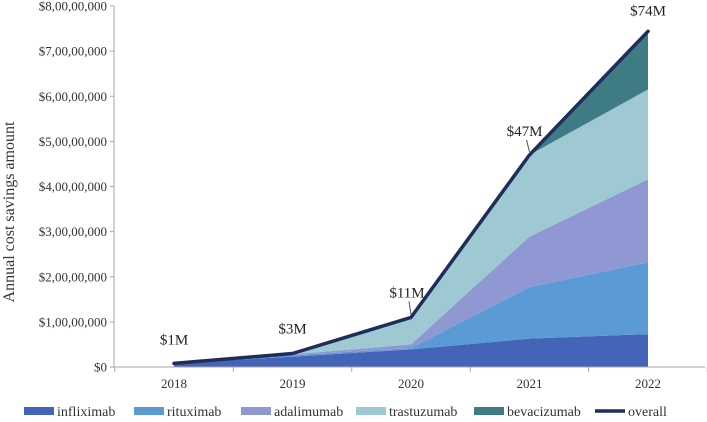  What do you see at coordinates (489, 411) in the screenshot?
I see `legend-swatch-bevacizumab` at bounding box center [489, 411].